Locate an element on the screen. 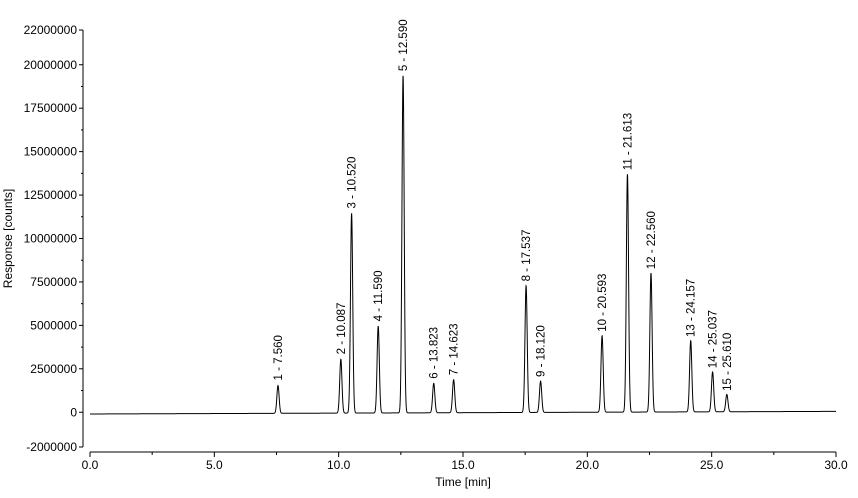 This screenshot has width=858, height=498. y-tick-label: 17500000 is located at coordinates (51, 108).